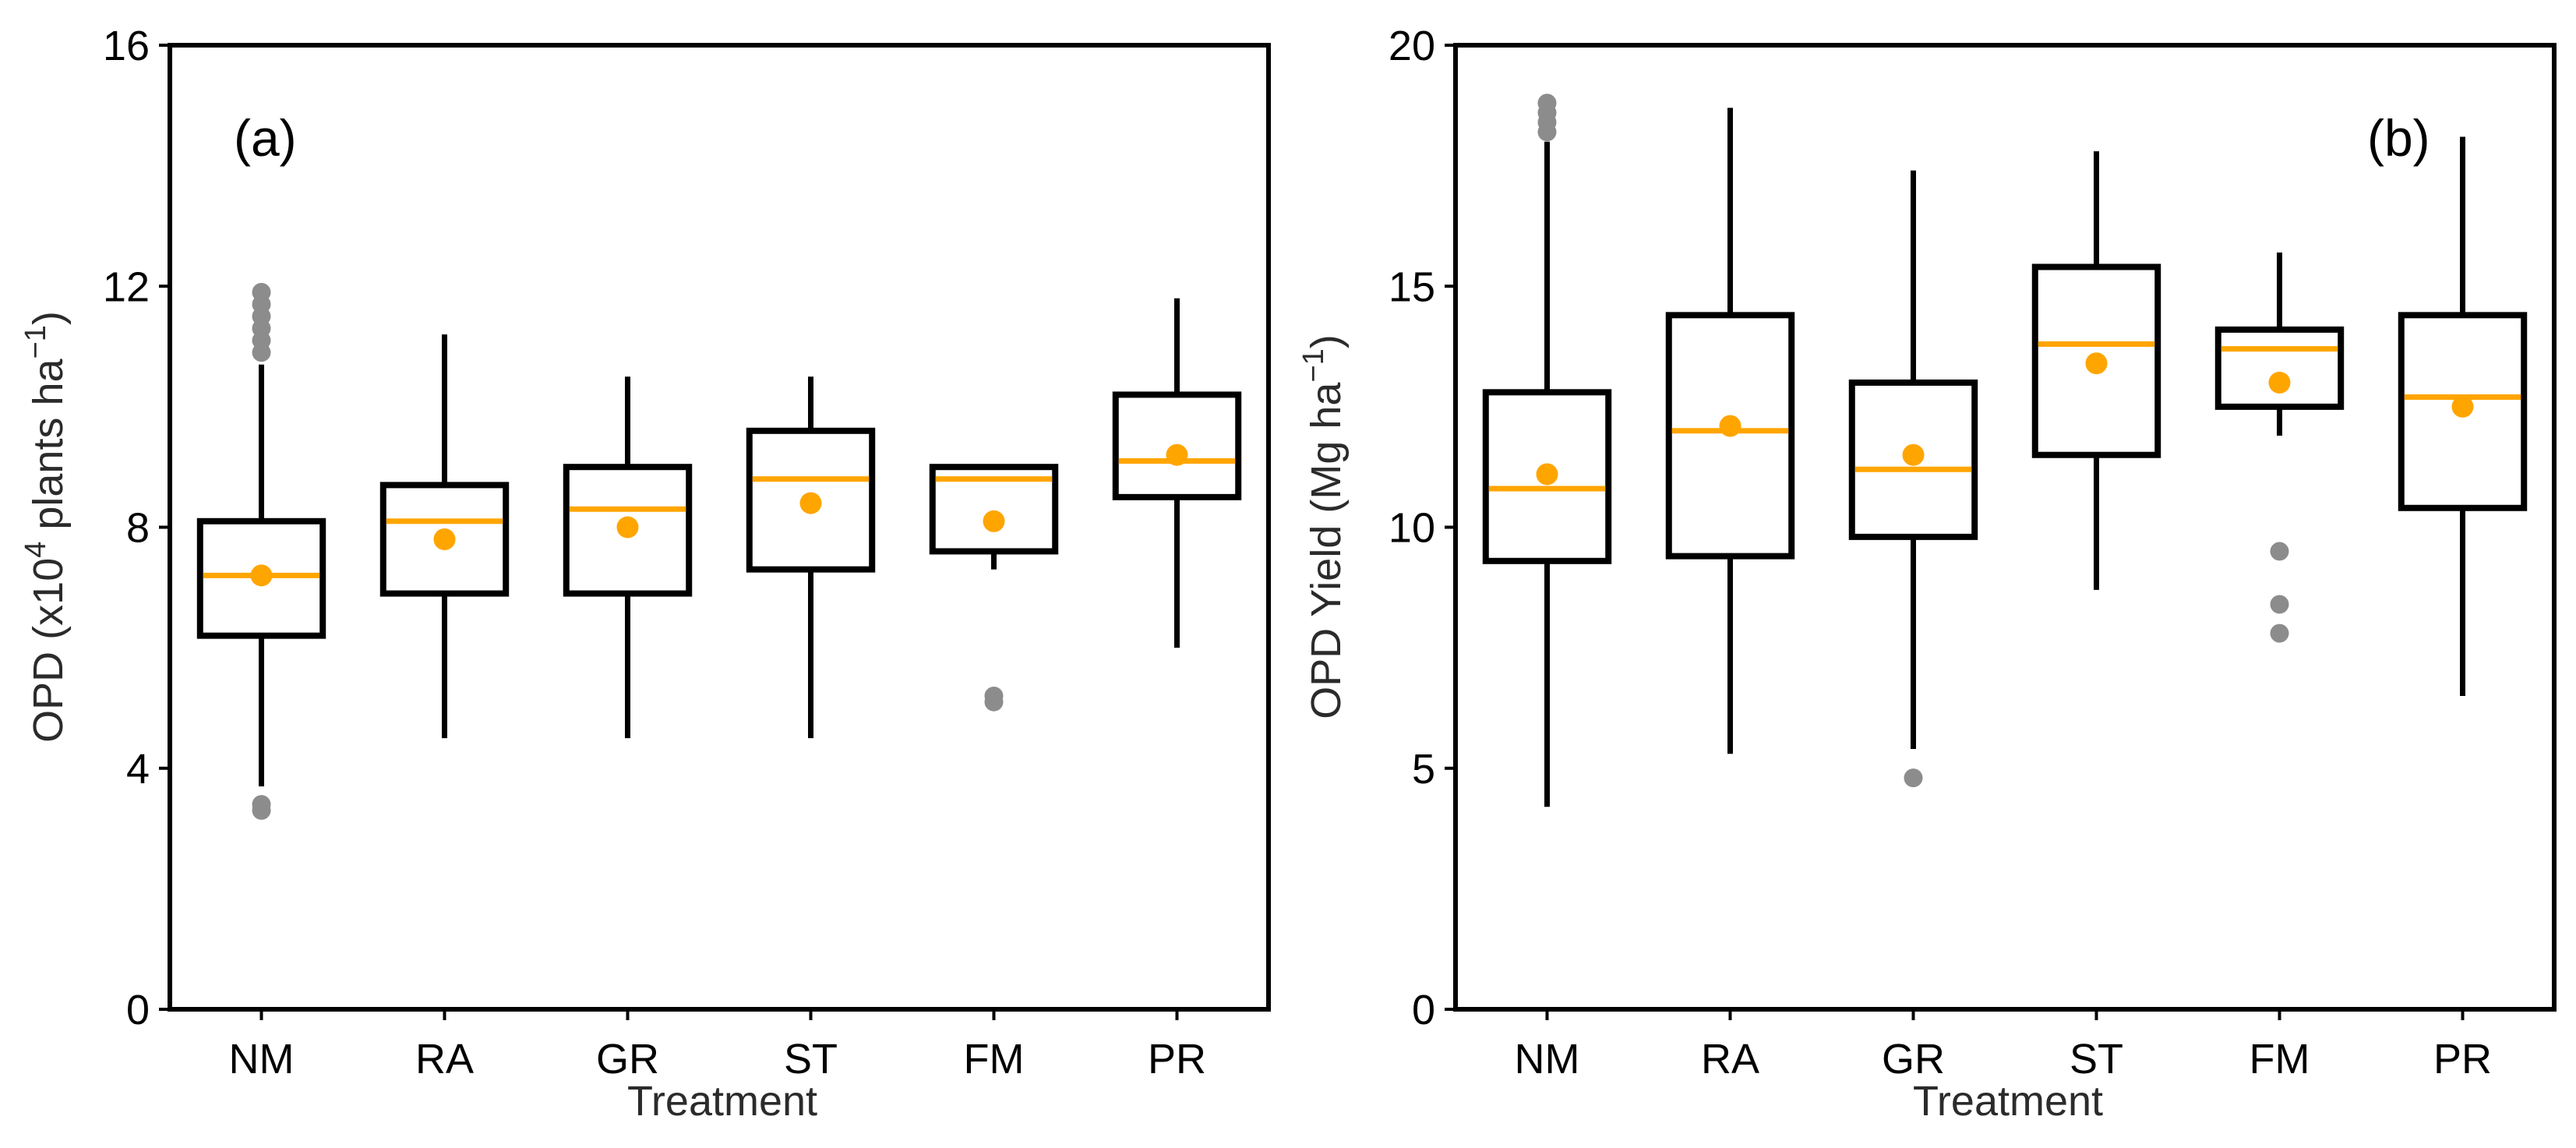 The image size is (2576, 1148). I want to click on y-axis-title: OPD (x104 plants ha−1), so click(45, 527).